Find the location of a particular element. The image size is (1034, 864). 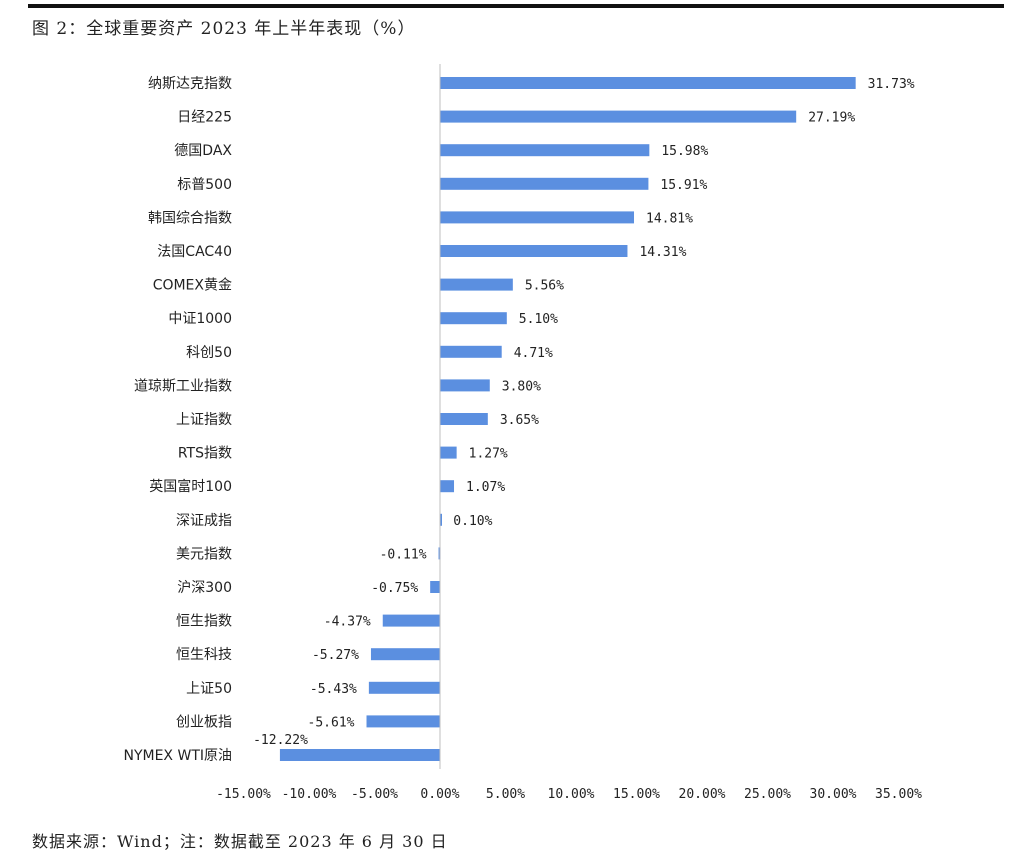

x-tick-label: 5.00% is located at coordinates (505, 794).